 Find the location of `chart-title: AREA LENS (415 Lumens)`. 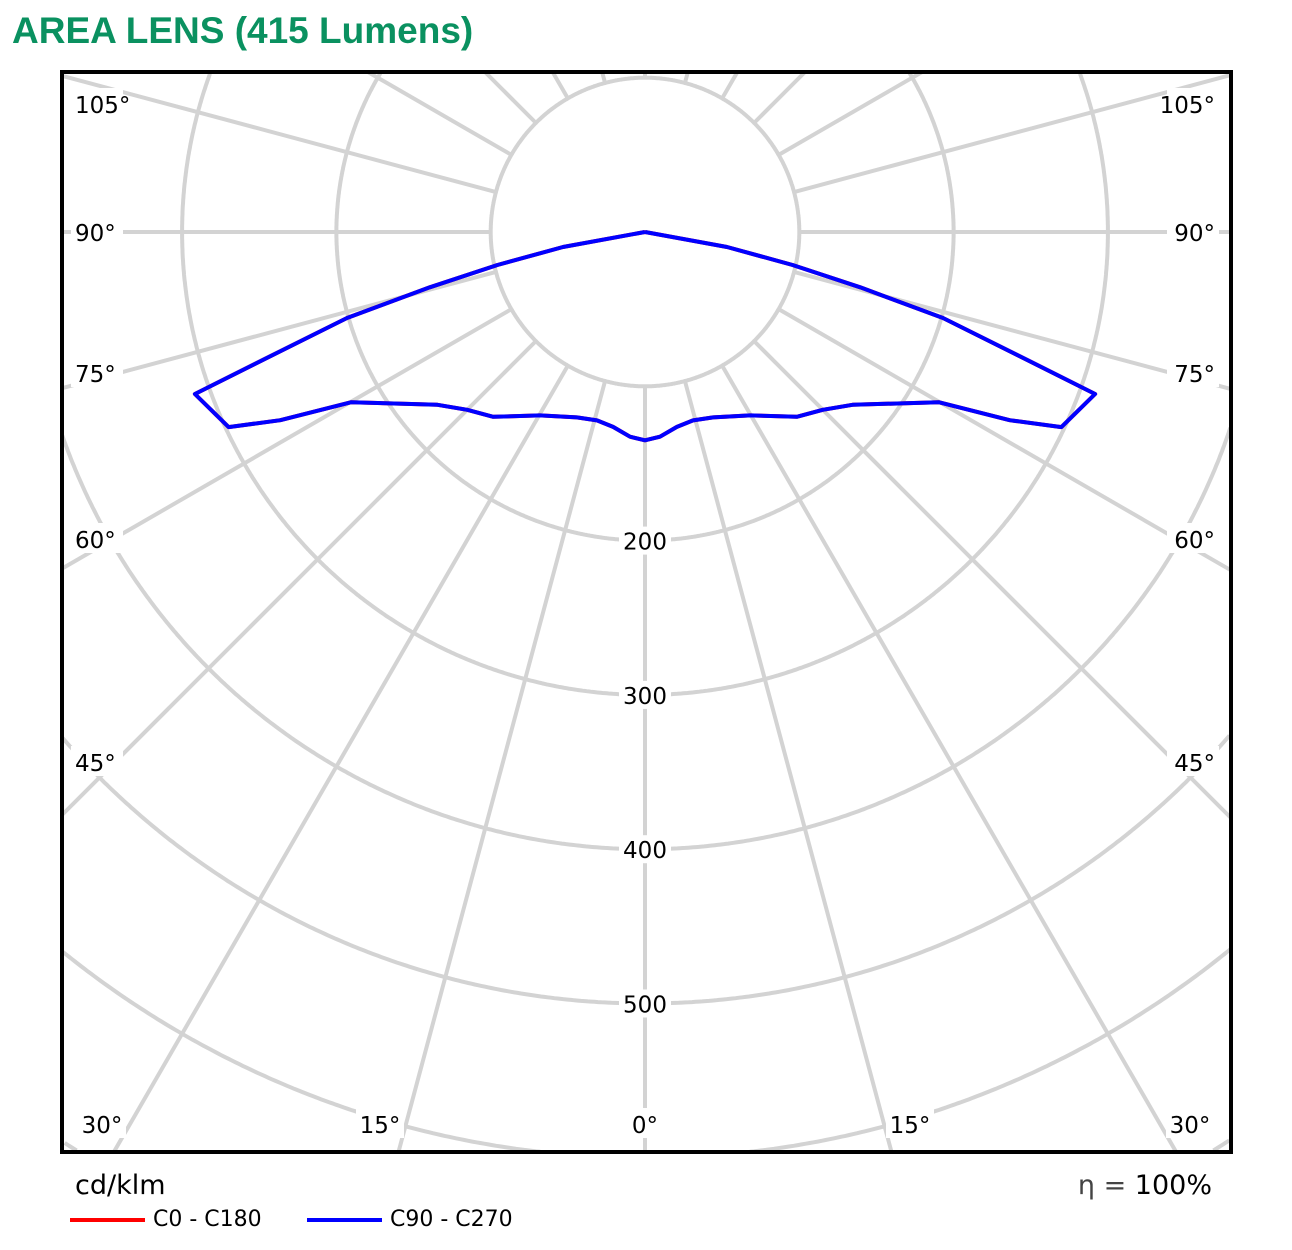

chart-title: AREA LENS (415 Lumens) is located at coordinates (243, 30).